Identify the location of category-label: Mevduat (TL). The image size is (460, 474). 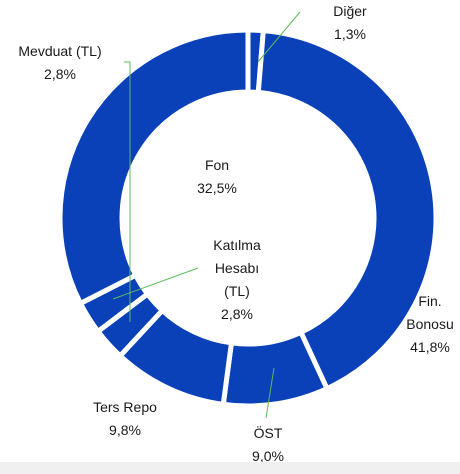
(60, 51).